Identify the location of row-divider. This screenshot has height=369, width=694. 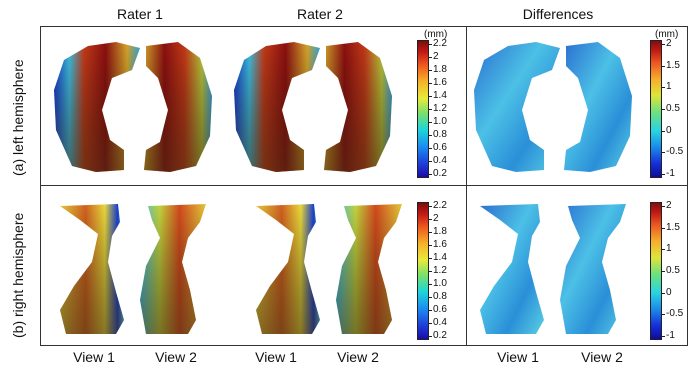
(364, 185).